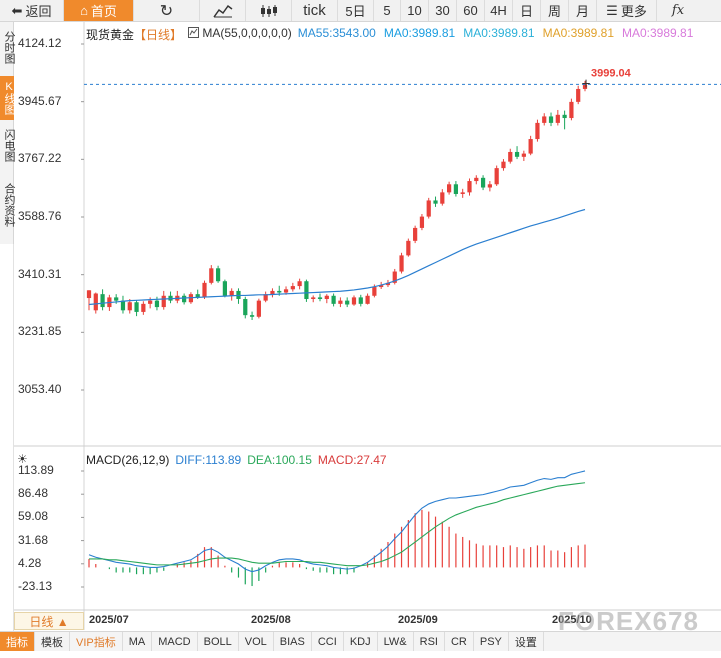  What do you see at coordinates (40, 43) in the screenshot?
I see `price-tick-label: 4124.12` at bounding box center [40, 43].